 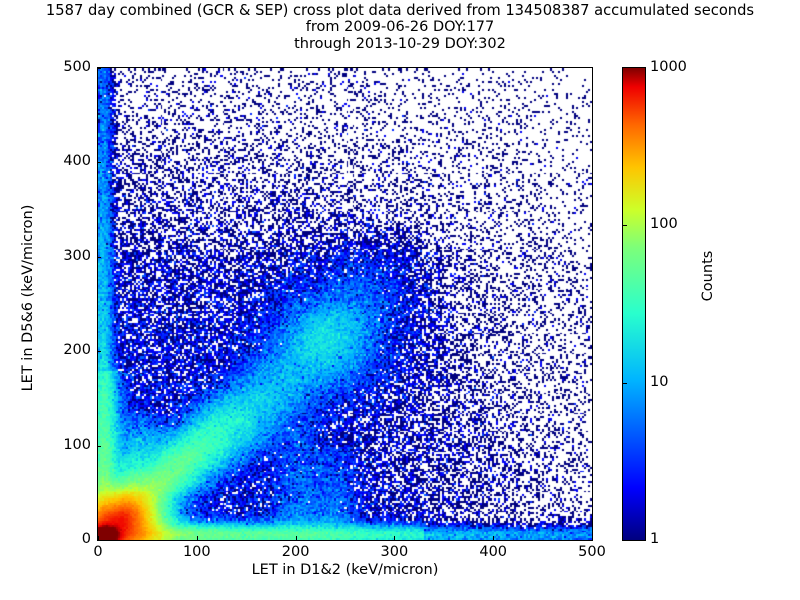 What do you see at coordinates (28, 298) in the screenshot?
I see `y-axis-label: LET in D5&6 (keV/micron)` at bounding box center [28, 298].